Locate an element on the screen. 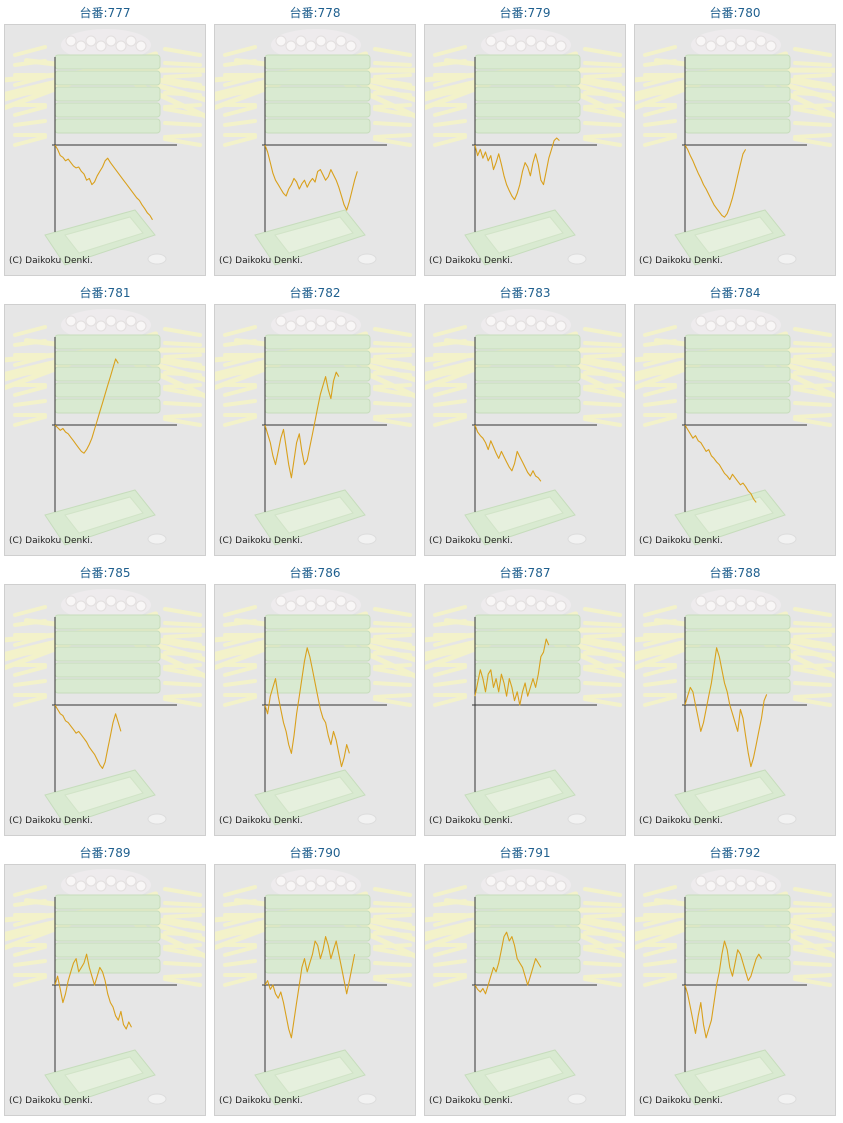 This screenshot has height=1123, width=843. machine-number-title: 台番:785 is located at coordinates (105, 573).